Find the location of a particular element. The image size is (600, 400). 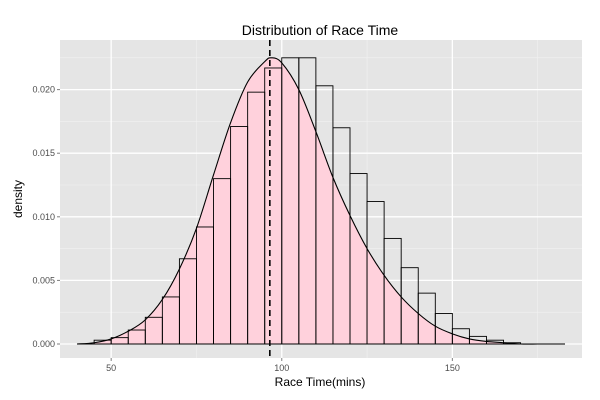

y-axis-title: density is located at coordinates (18, 199).